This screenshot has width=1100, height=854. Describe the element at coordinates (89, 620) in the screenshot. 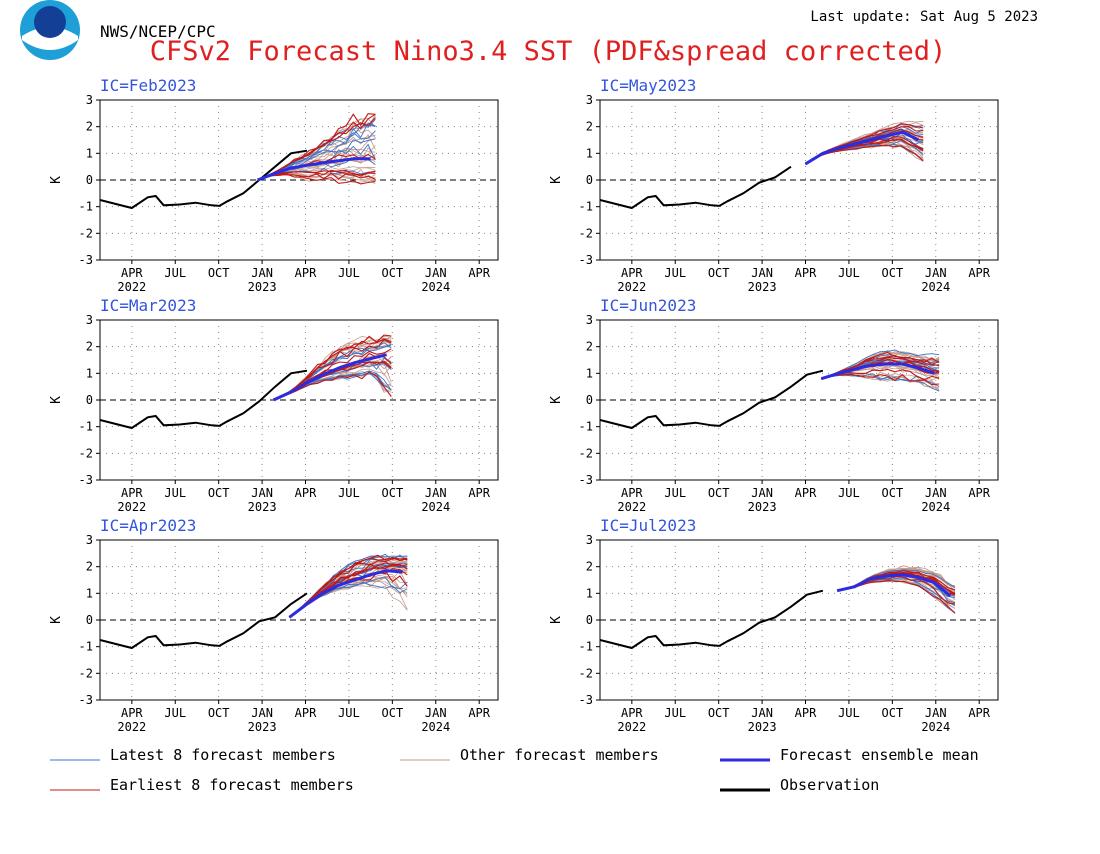

I see `y-tick-label: 0` at that location.